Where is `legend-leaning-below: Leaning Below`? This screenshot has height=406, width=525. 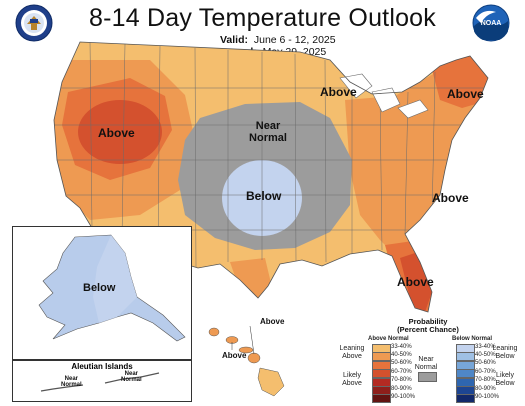 legend-leaning-below: Leaning Below is located at coordinates (505, 353).